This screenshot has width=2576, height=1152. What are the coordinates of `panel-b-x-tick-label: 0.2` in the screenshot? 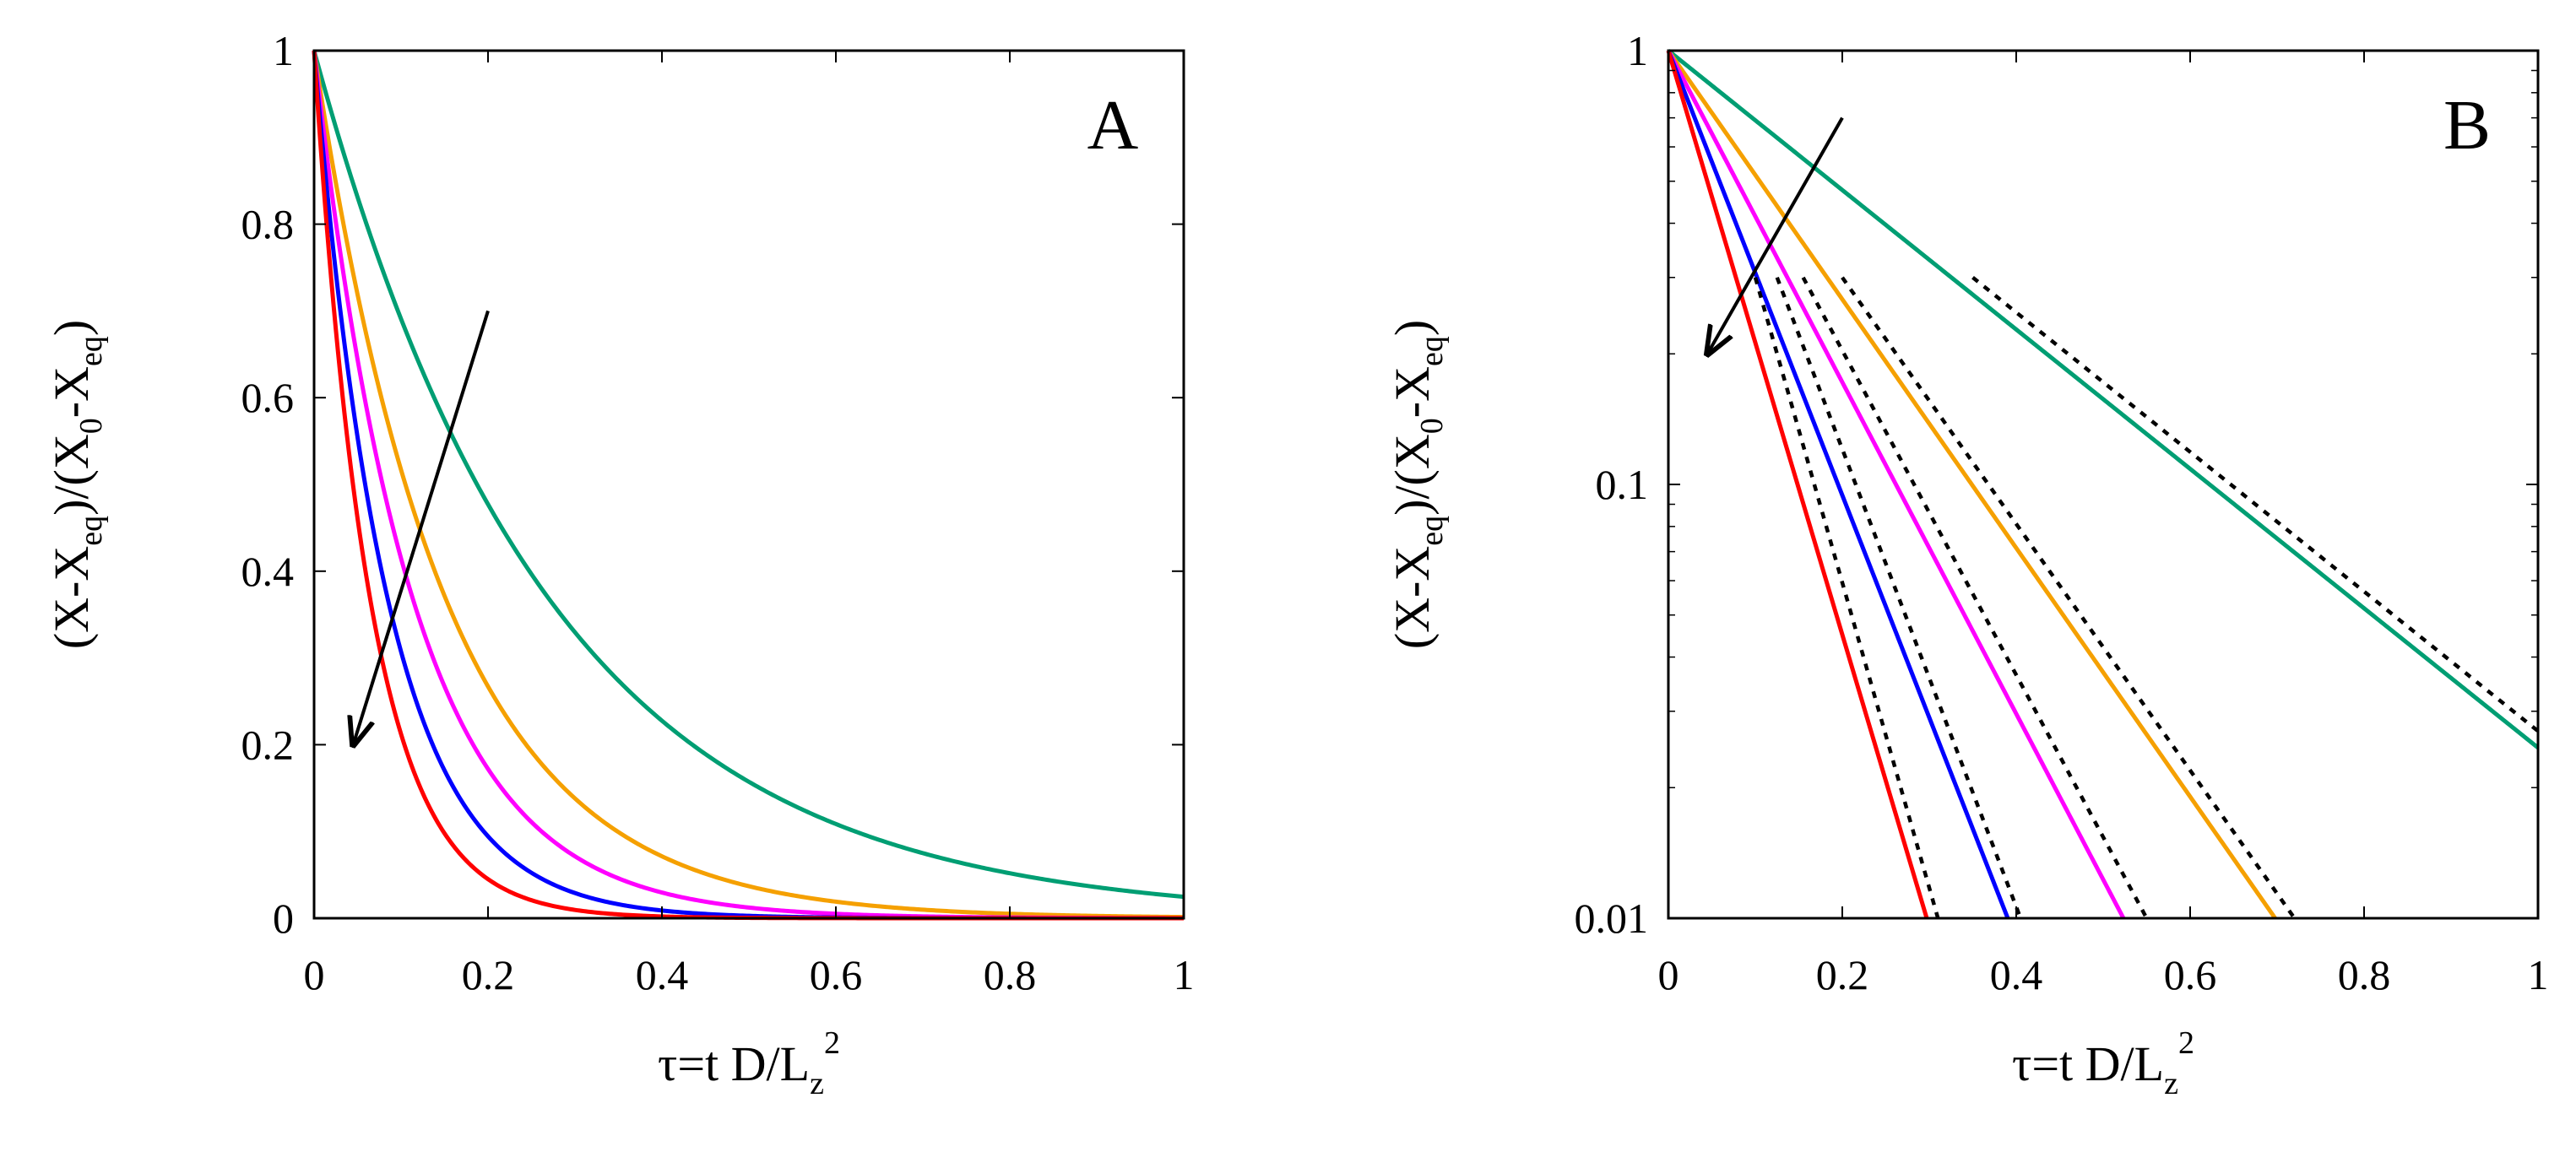 It's located at (1842, 974).